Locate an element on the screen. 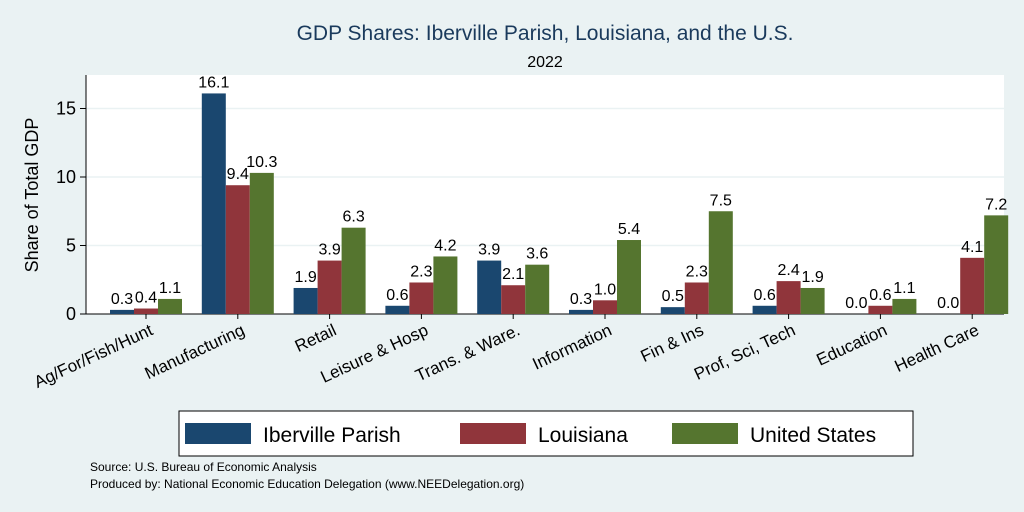 The image size is (1024, 512). y-tick-label: 15 is located at coordinates (66, 109).